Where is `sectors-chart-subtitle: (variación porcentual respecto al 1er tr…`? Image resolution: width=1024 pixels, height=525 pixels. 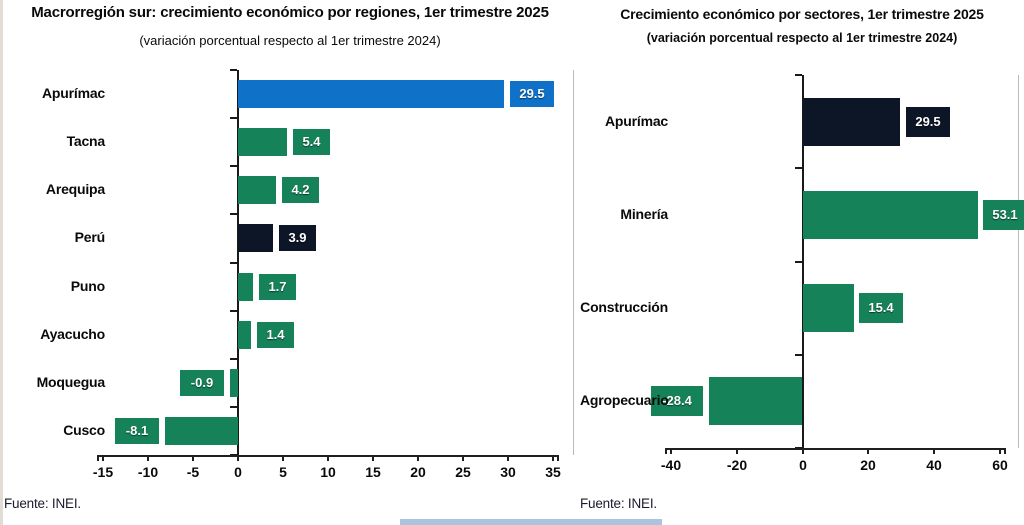 sectors-chart-subtitle: (variación porcentual respecto al 1er tr… is located at coordinates (802, 38).